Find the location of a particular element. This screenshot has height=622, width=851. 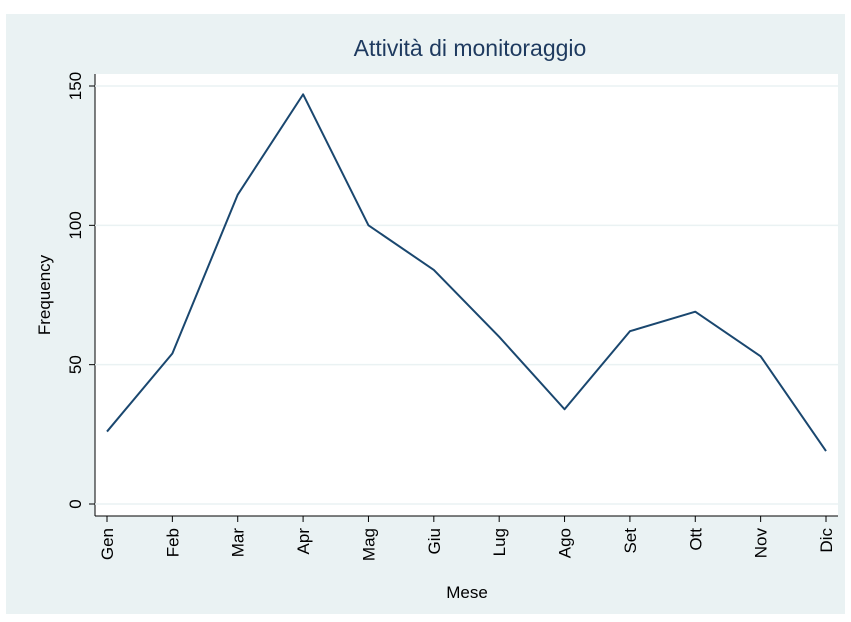

x-tick-label: Mar is located at coordinates (238, 543).